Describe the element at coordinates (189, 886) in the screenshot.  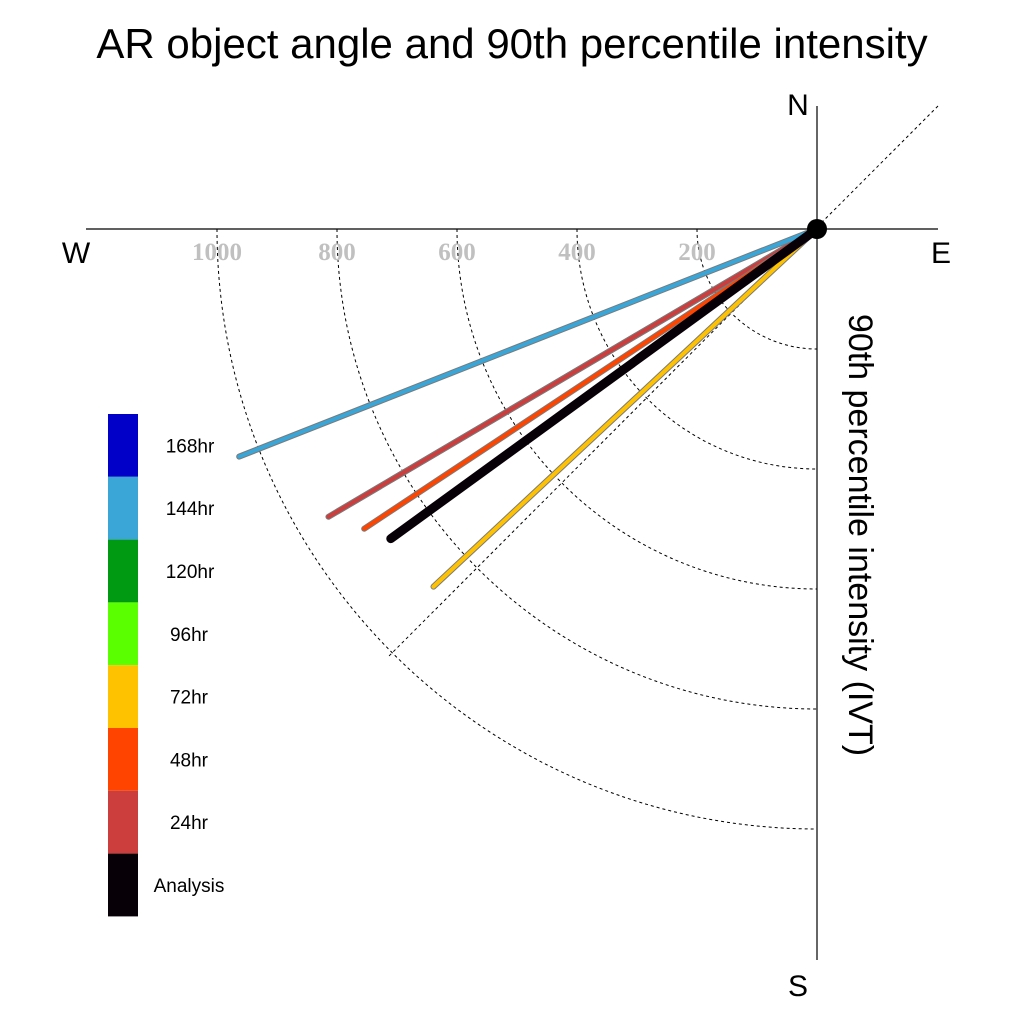
I see `legend-label-analysis: Analysis` at that location.